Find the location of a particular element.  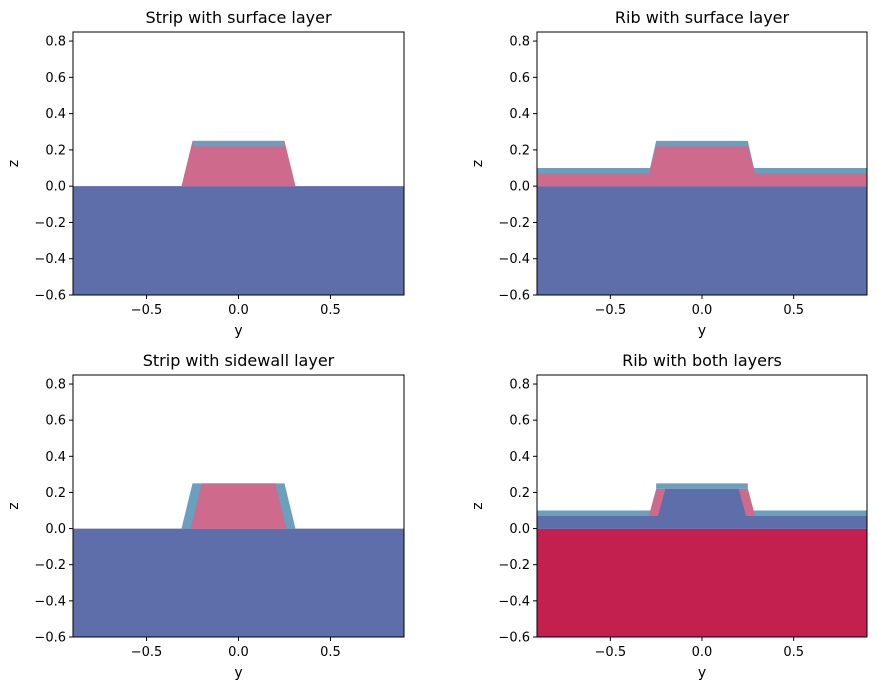

subplot-title: Rib with both layers is located at coordinates (702, 360).